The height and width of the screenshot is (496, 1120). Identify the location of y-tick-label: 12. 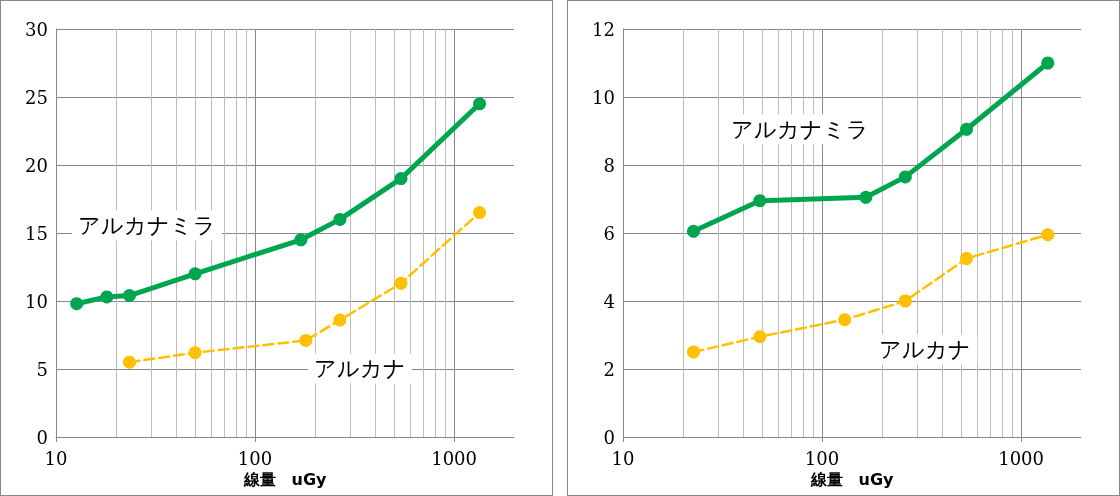
(603, 29).